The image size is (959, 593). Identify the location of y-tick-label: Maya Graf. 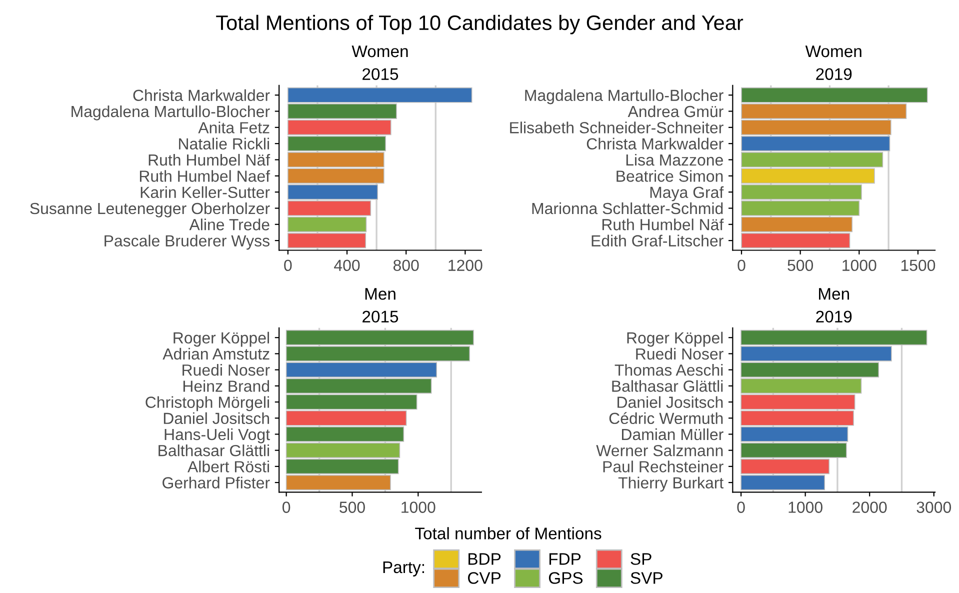
(687, 194).